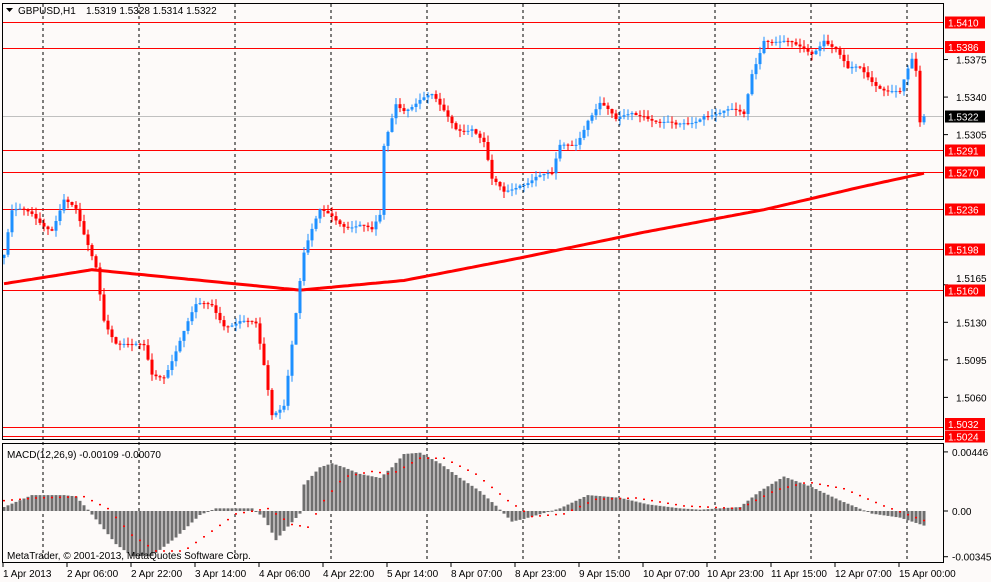 This screenshot has width=991, height=582. Describe the element at coordinates (962, 512) in the screenshot. I see `macd-tick-label: 0.00` at that location.